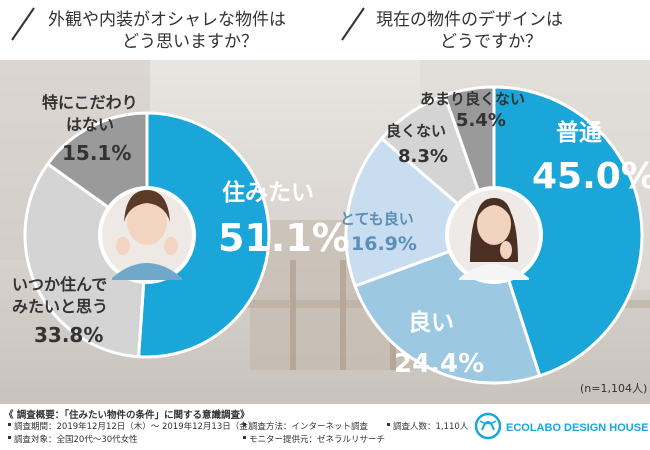 Image resolution: width=650 pixels, height=450 pixels. What do you see at coordinates (469, 19) in the screenshot?
I see `chart-right-title-line1: 現在の物件のデザインは` at bounding box center [469, 19].